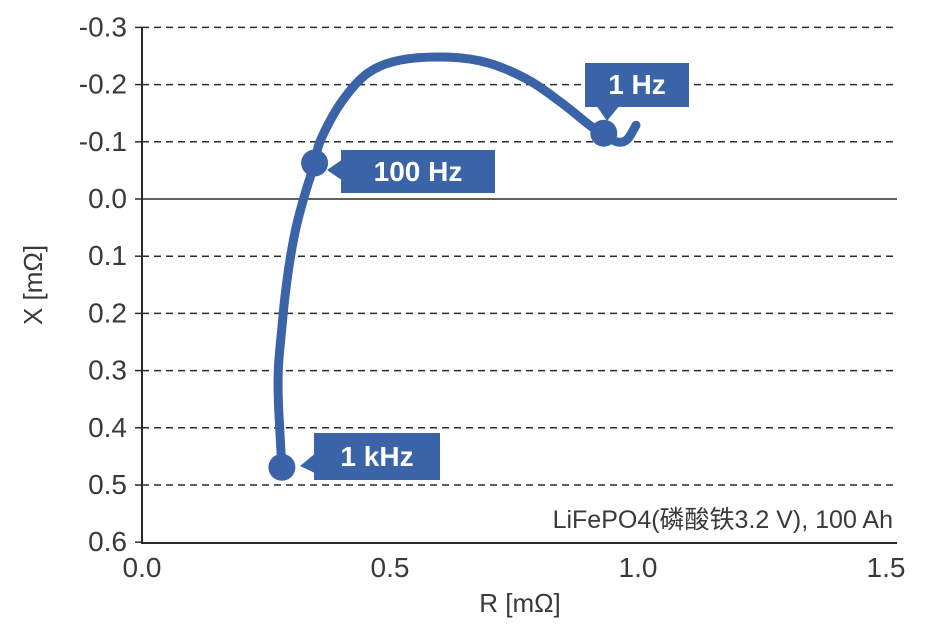 The height and width of the screenshot is (635, 933). Describe the element at coordinates (103, 141) in the screenshot. I see `y-tick-label: -0.1` at that location.